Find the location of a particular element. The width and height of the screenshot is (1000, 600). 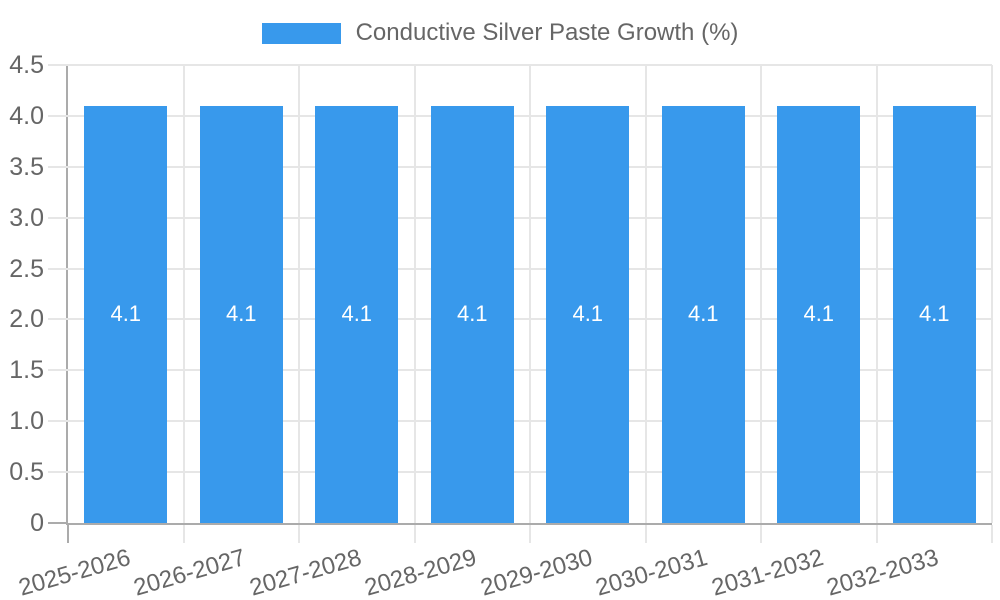

y-axis-tick-label: 4.5 is located at coordinates (26, 65).